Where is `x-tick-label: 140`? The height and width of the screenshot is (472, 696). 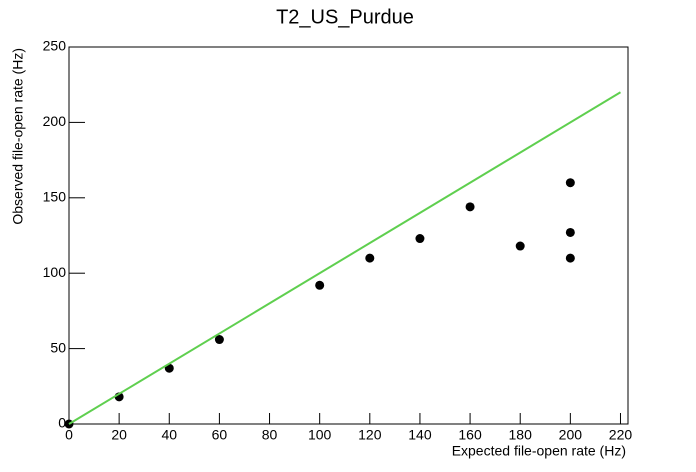
x-tick-label: 140 is located at coordinates (420, 435).